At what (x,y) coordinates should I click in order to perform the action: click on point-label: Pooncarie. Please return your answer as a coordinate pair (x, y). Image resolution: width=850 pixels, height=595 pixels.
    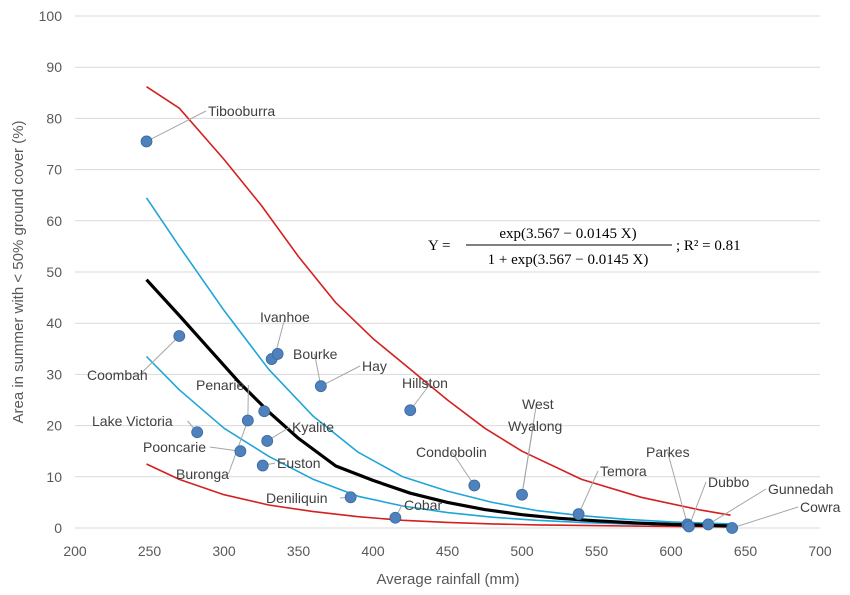
    Looking at the image, I should click on (174, 447).